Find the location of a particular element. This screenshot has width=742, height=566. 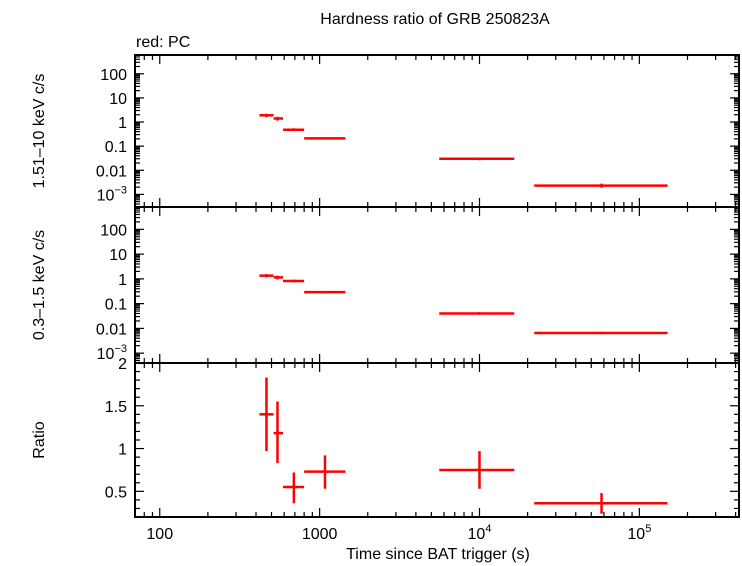

y-tick-label-base: 1.5 is located at coordinates (116, 407).